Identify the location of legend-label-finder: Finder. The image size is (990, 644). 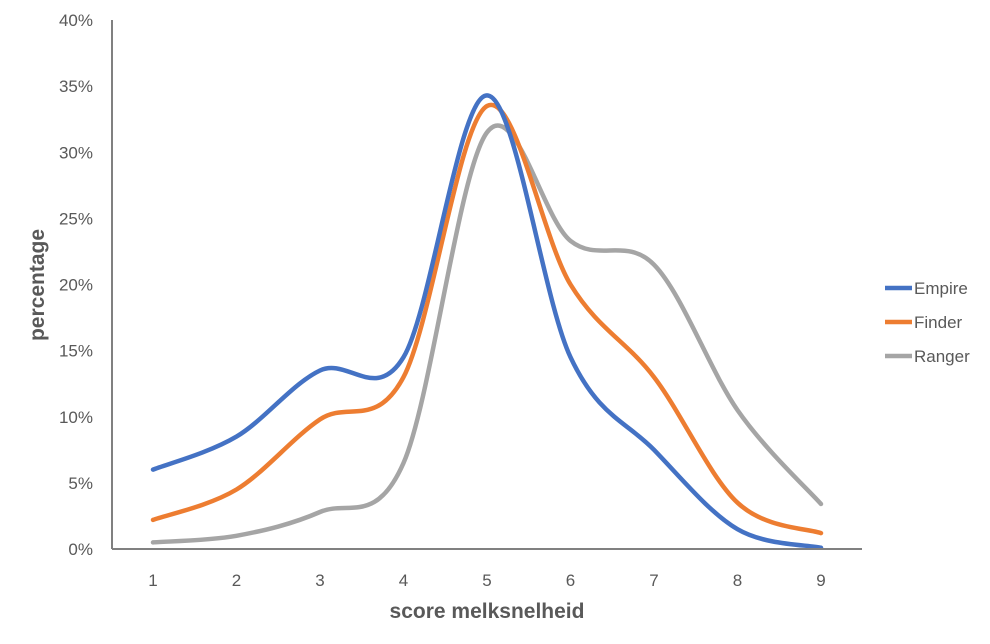
(938, 322).